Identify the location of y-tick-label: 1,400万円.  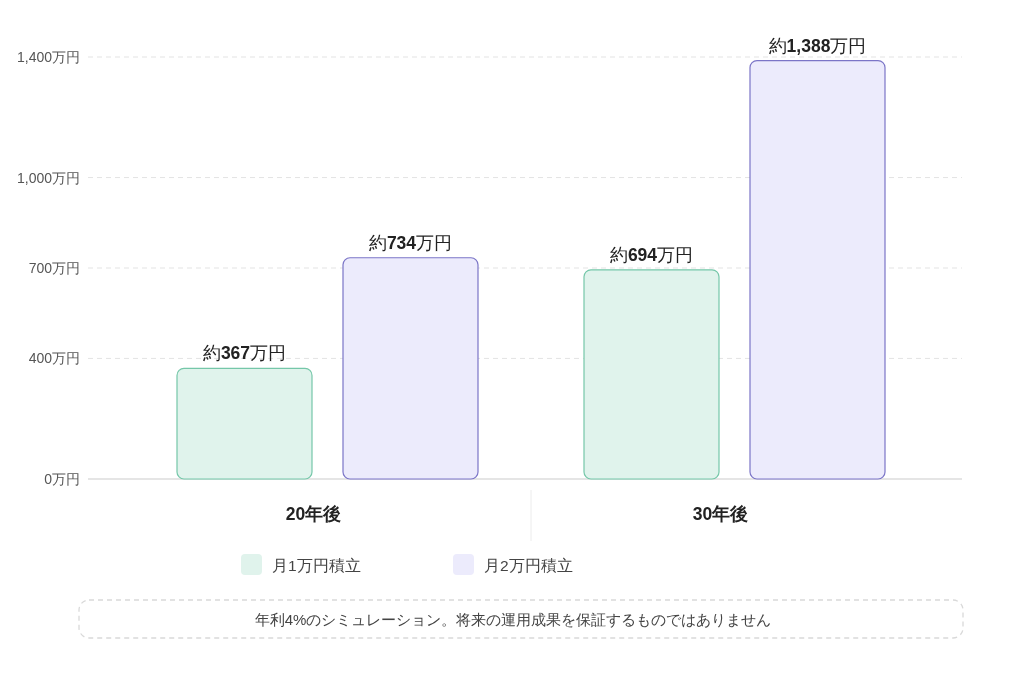
(48, 57).